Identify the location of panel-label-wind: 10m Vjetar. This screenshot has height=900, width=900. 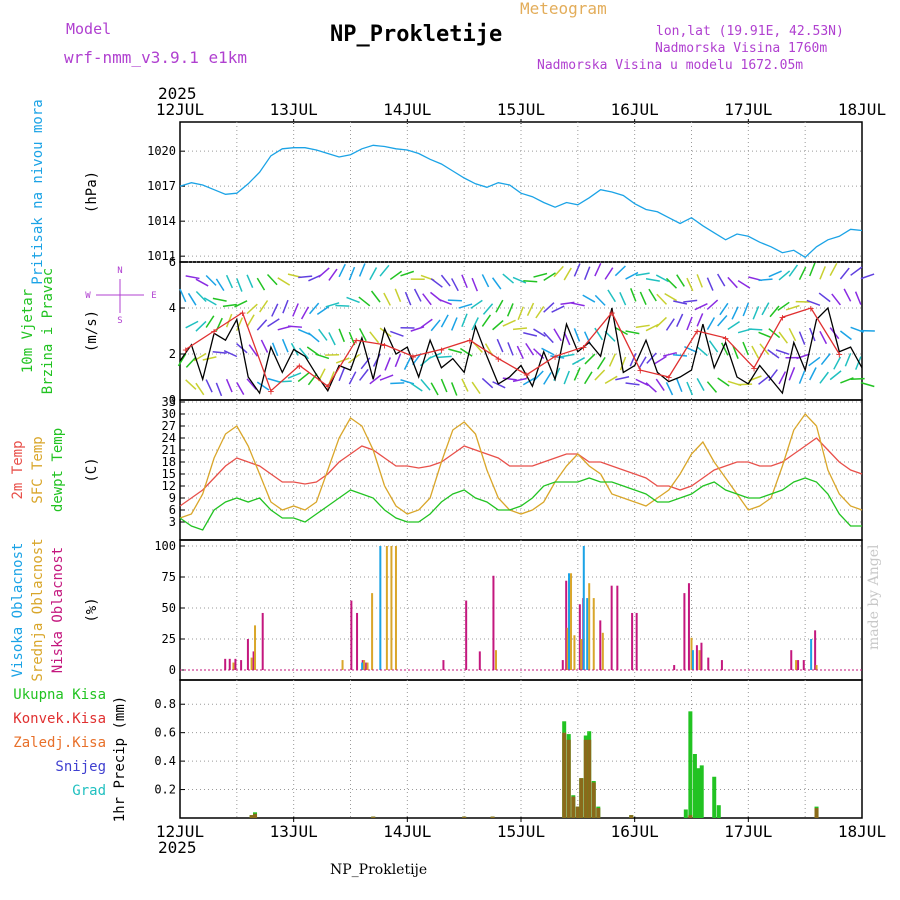
(28, 331).